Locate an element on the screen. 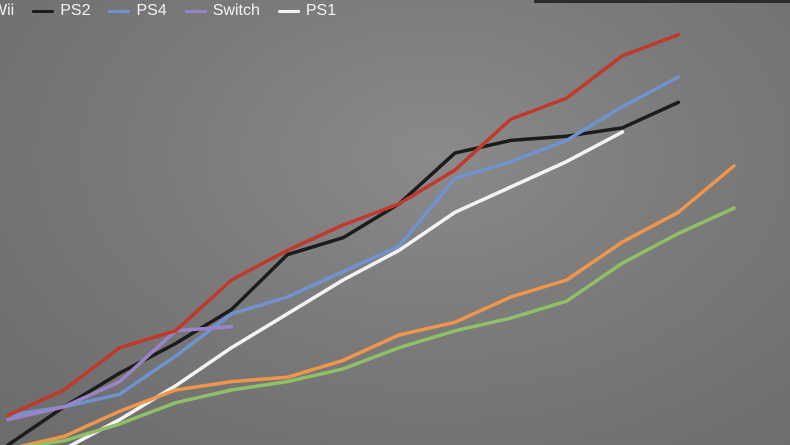 The height and width of the screenshot is (445, 790). legend-label-ps1: PS1 is located at coordinates (321, 10).